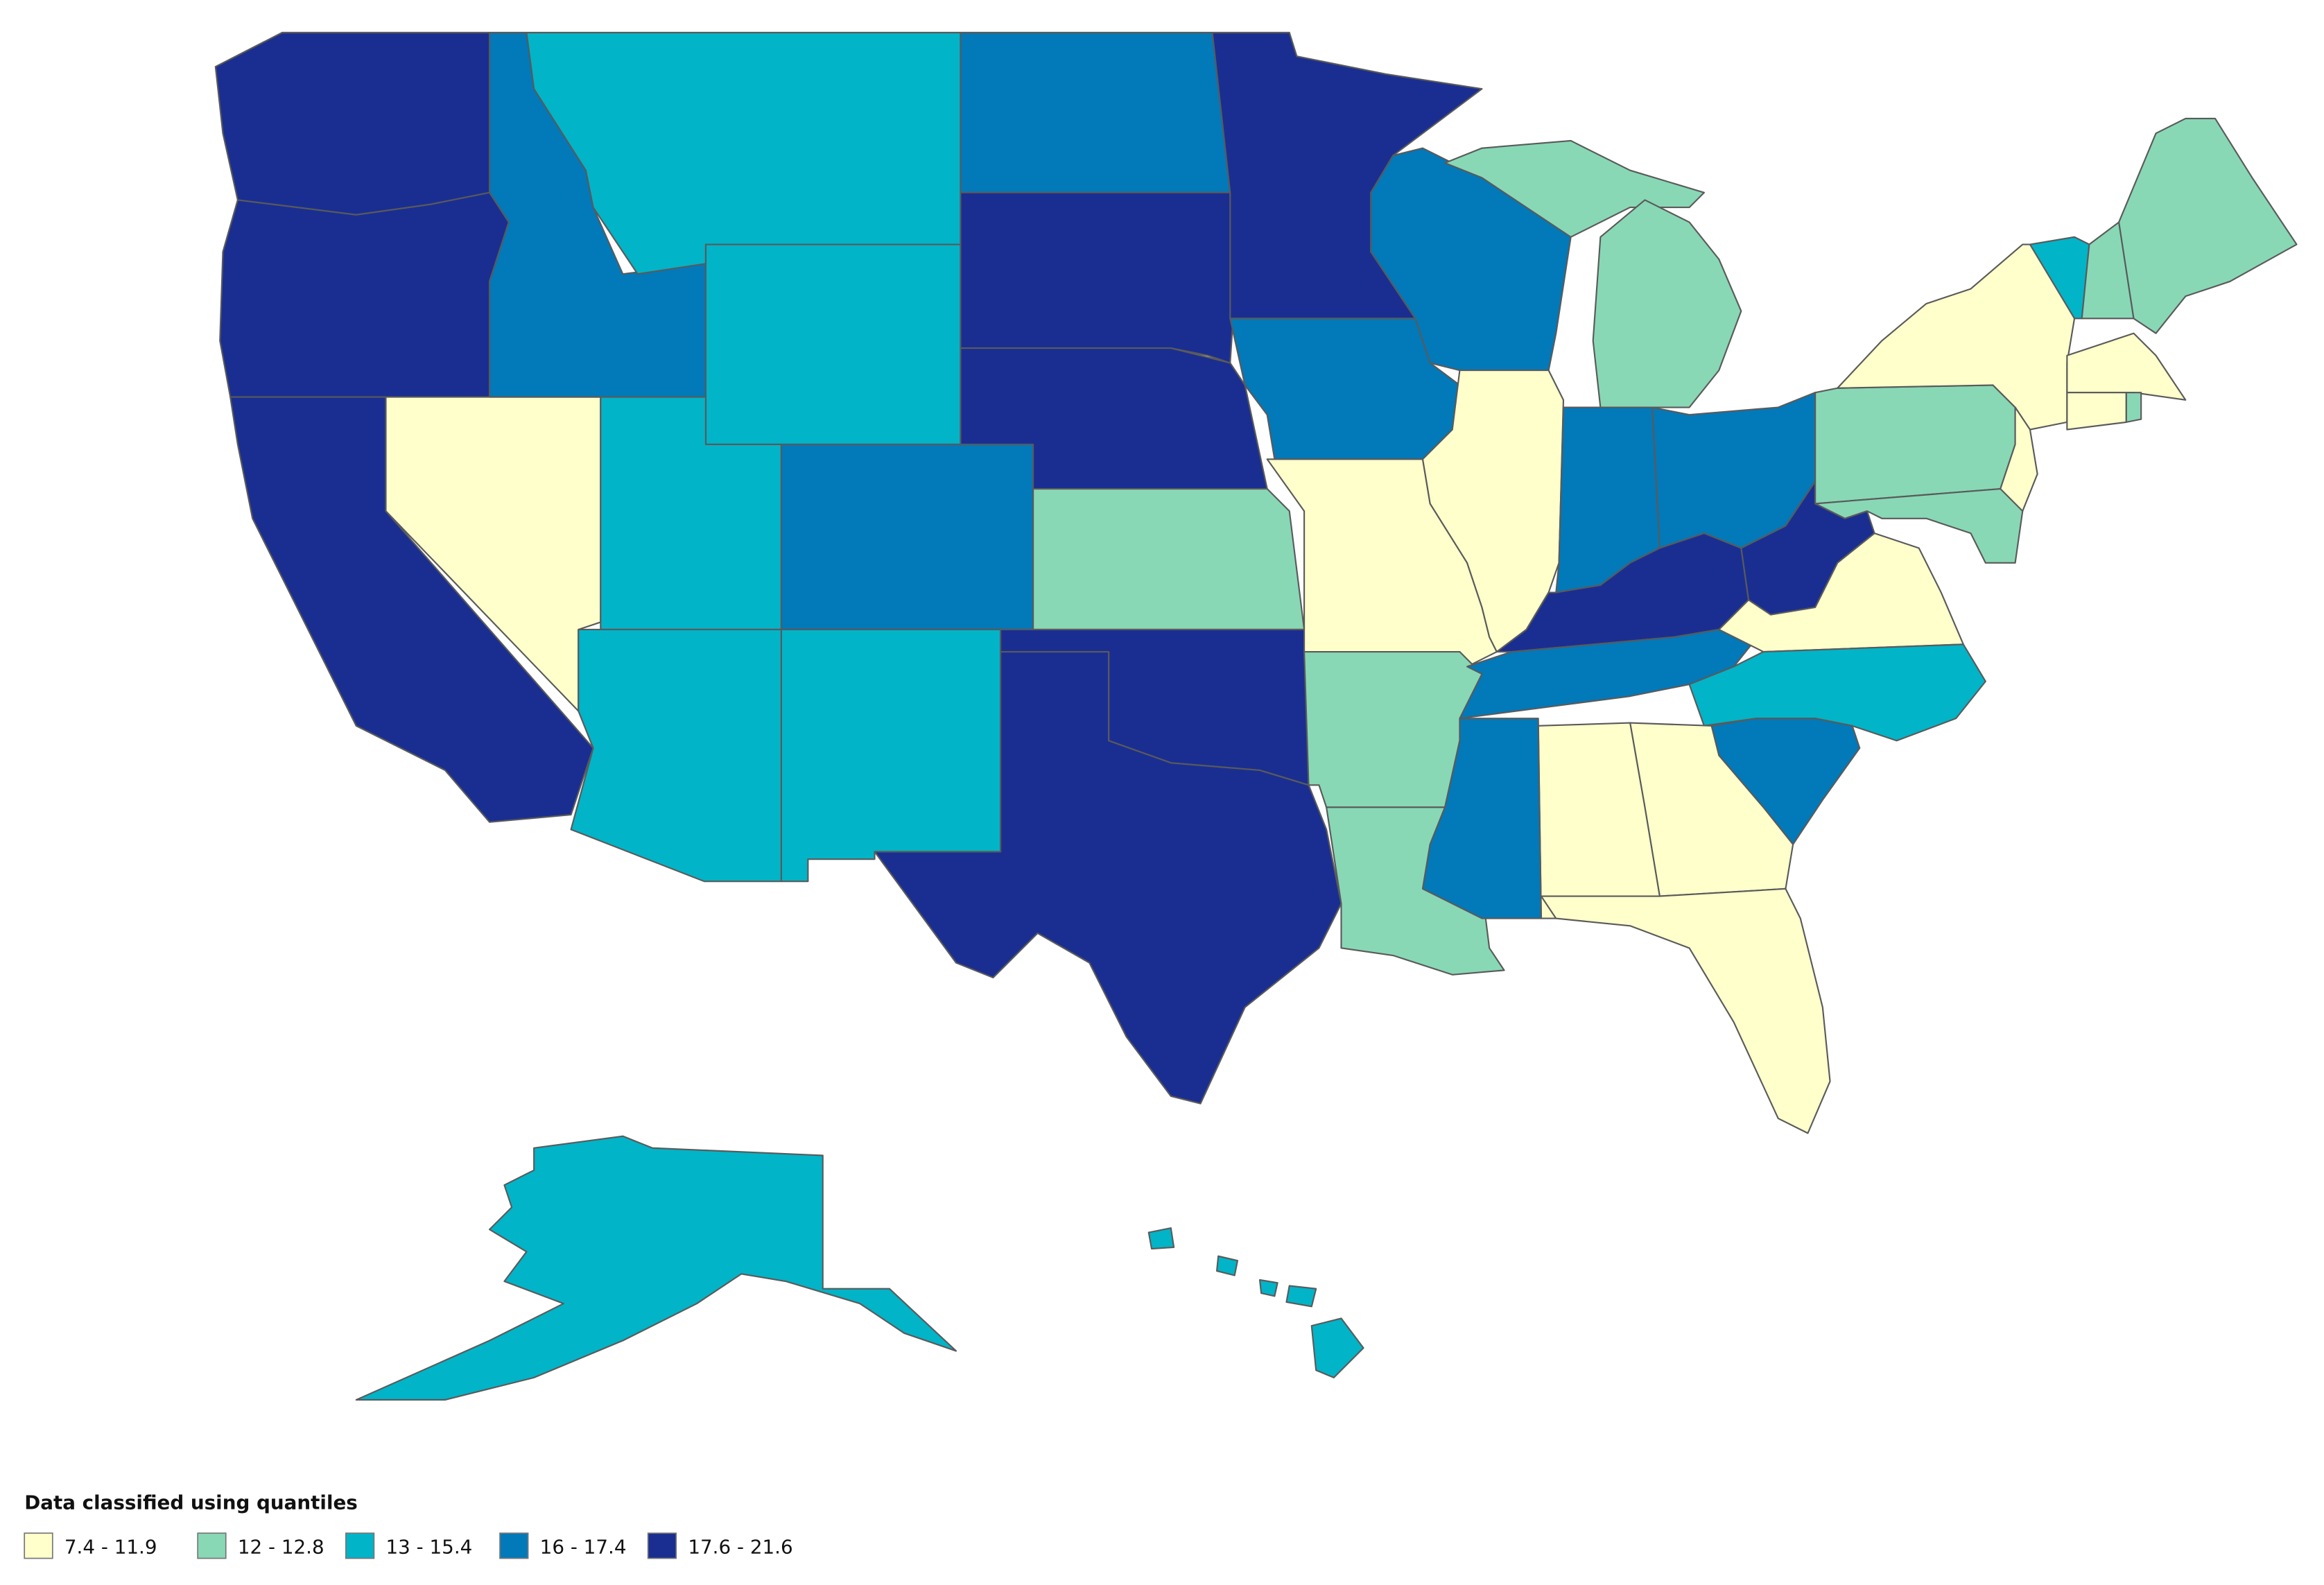 The width and height of the screenshot is (2324, 1585). I want to click on legend-label: 13 - 15.4, so click(430, 1547).